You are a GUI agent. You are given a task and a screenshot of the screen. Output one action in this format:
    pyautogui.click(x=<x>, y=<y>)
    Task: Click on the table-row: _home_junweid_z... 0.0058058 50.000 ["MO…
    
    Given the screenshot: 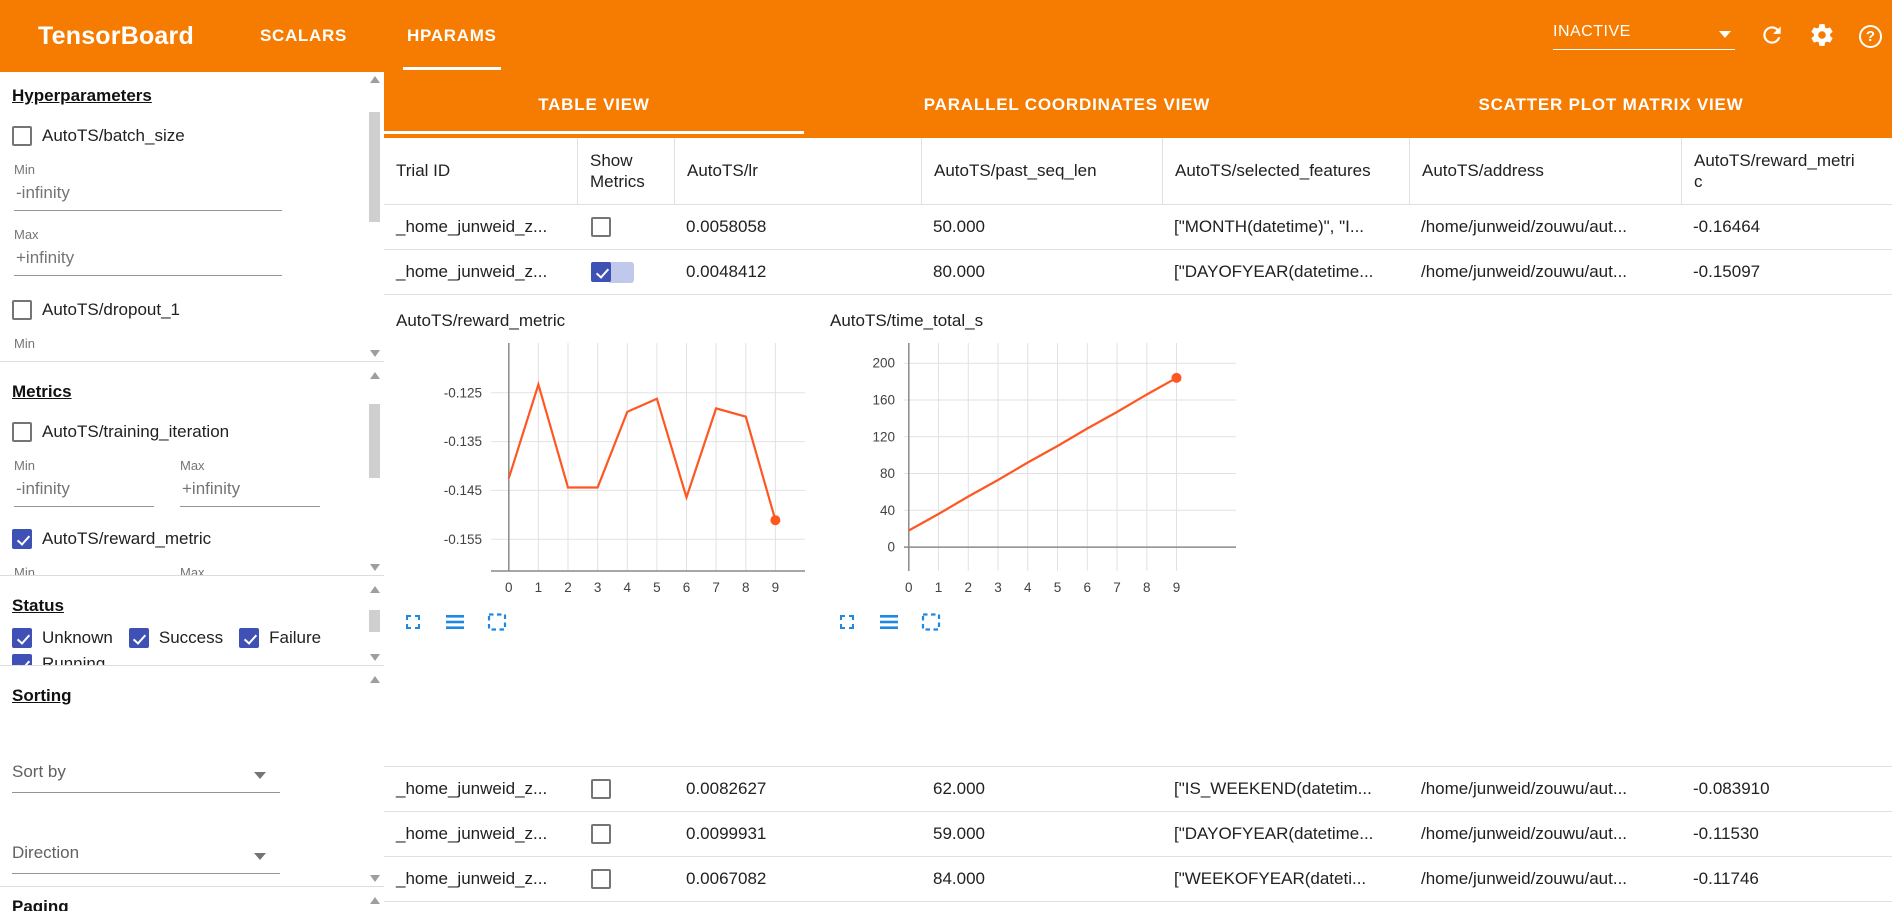 What is the action you would take?
    pyautogui.click(x=1138, y=227)
    